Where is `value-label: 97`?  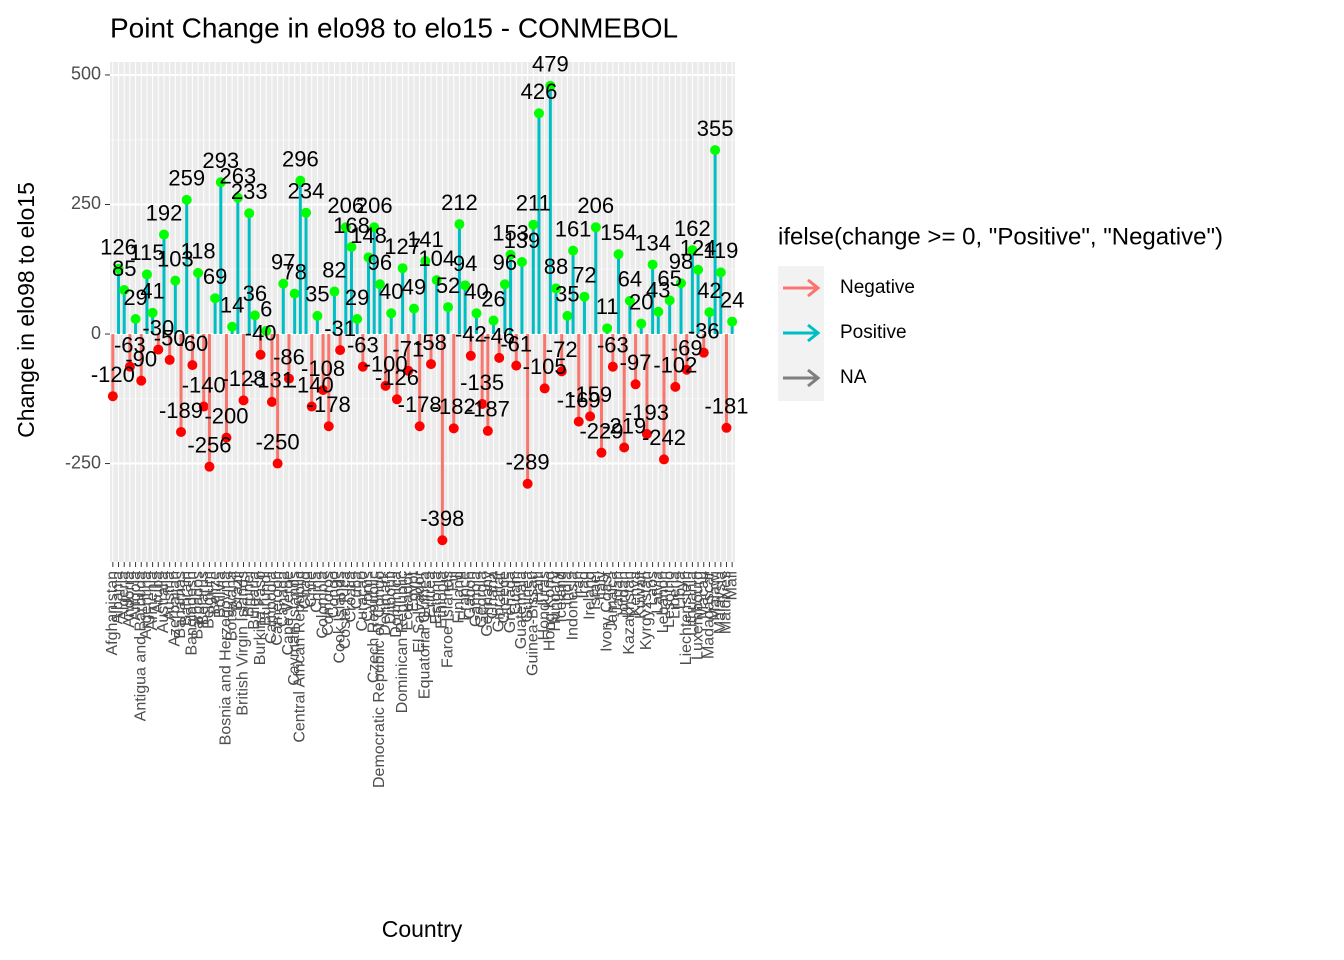 value-label: 97 is located at coordinates (283, 262).